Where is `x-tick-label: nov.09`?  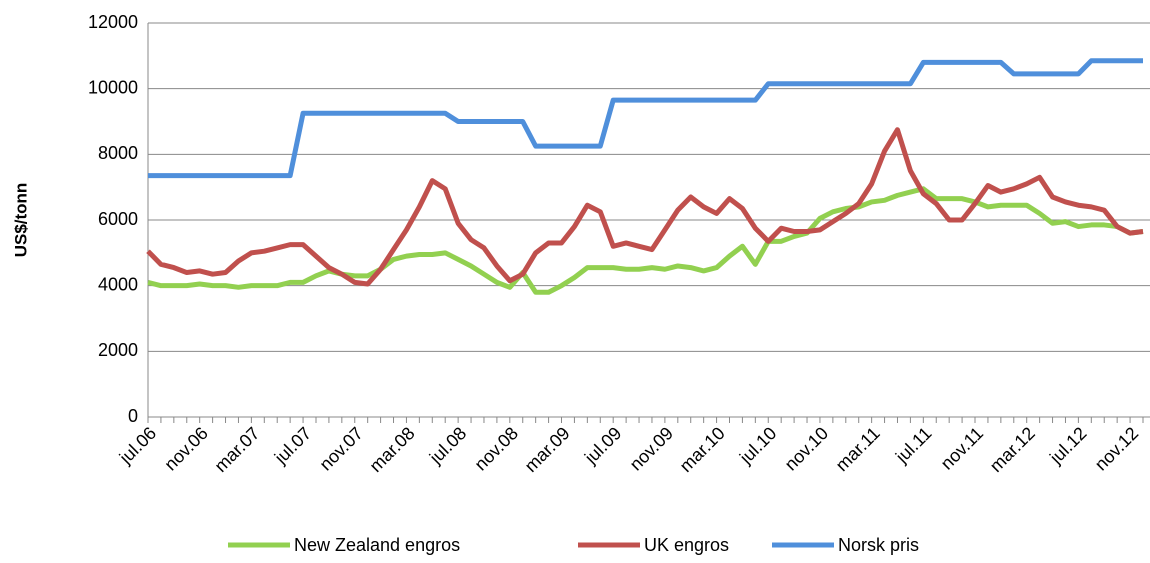 x-tick-label: nov.09 is located at coordinates (651, 448).